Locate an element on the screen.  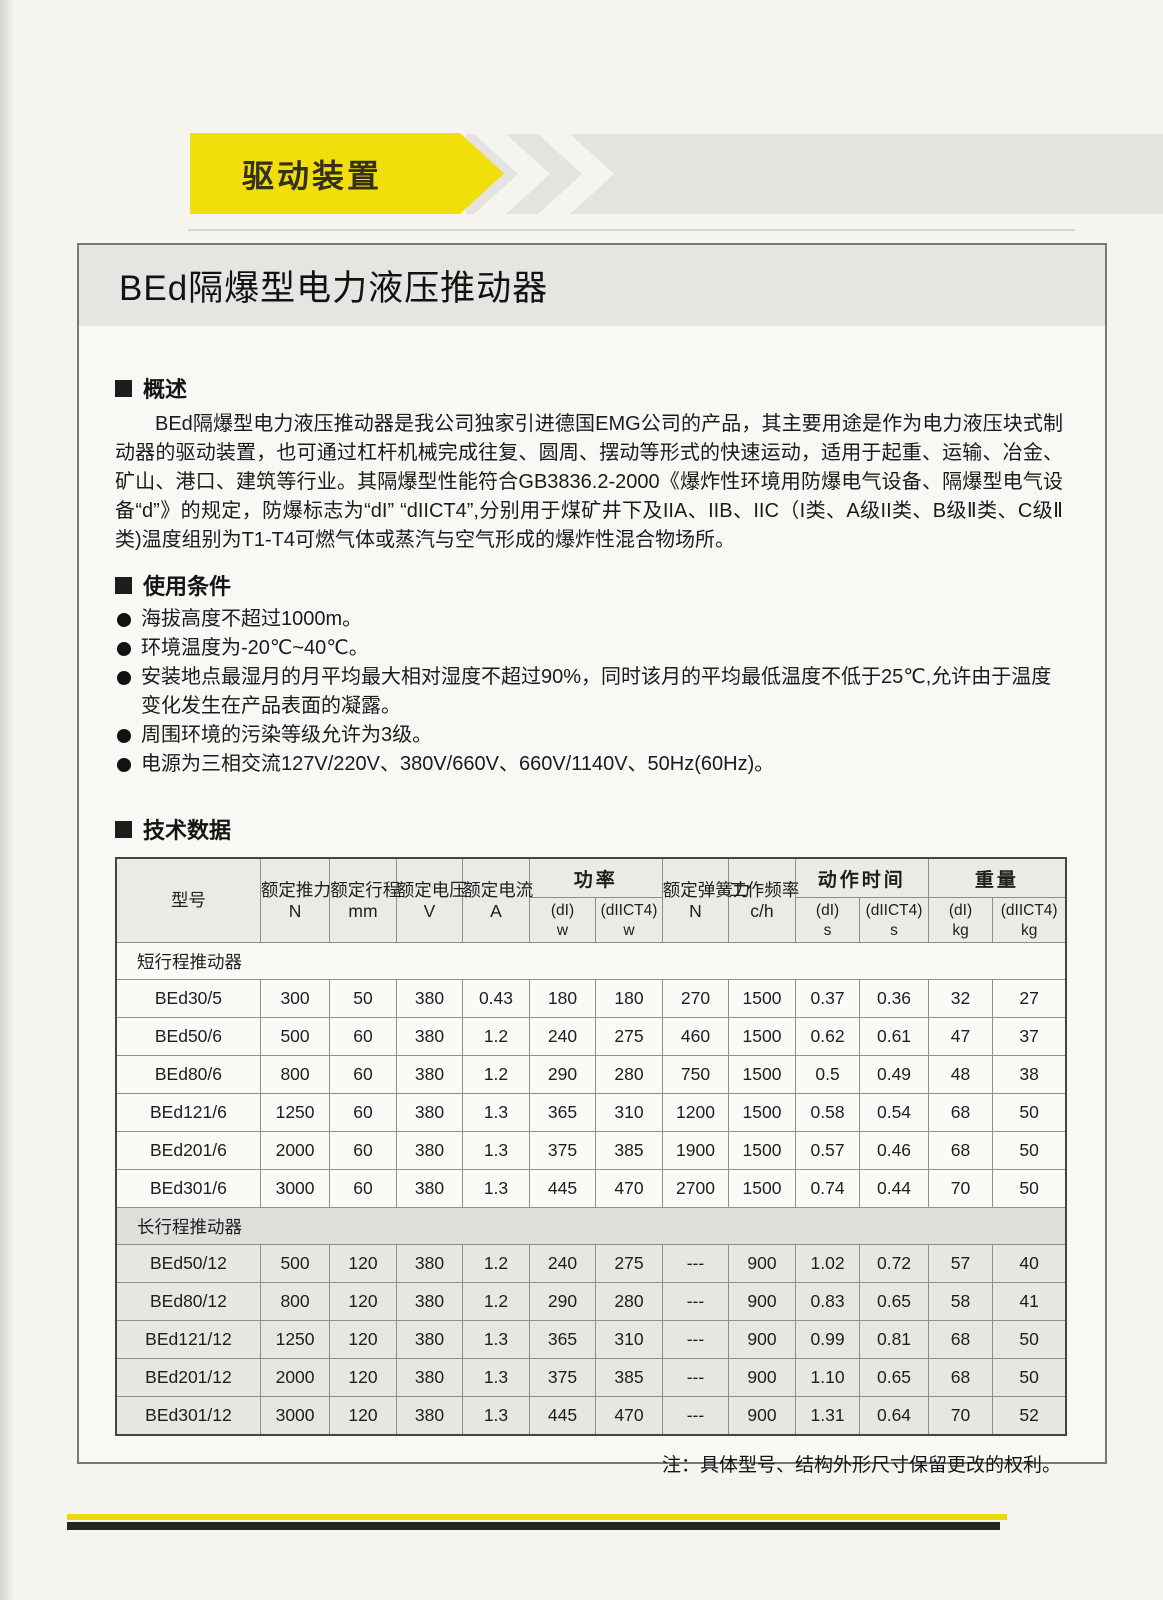
column-header-unit: c/h is located at coordinates (762, 911).